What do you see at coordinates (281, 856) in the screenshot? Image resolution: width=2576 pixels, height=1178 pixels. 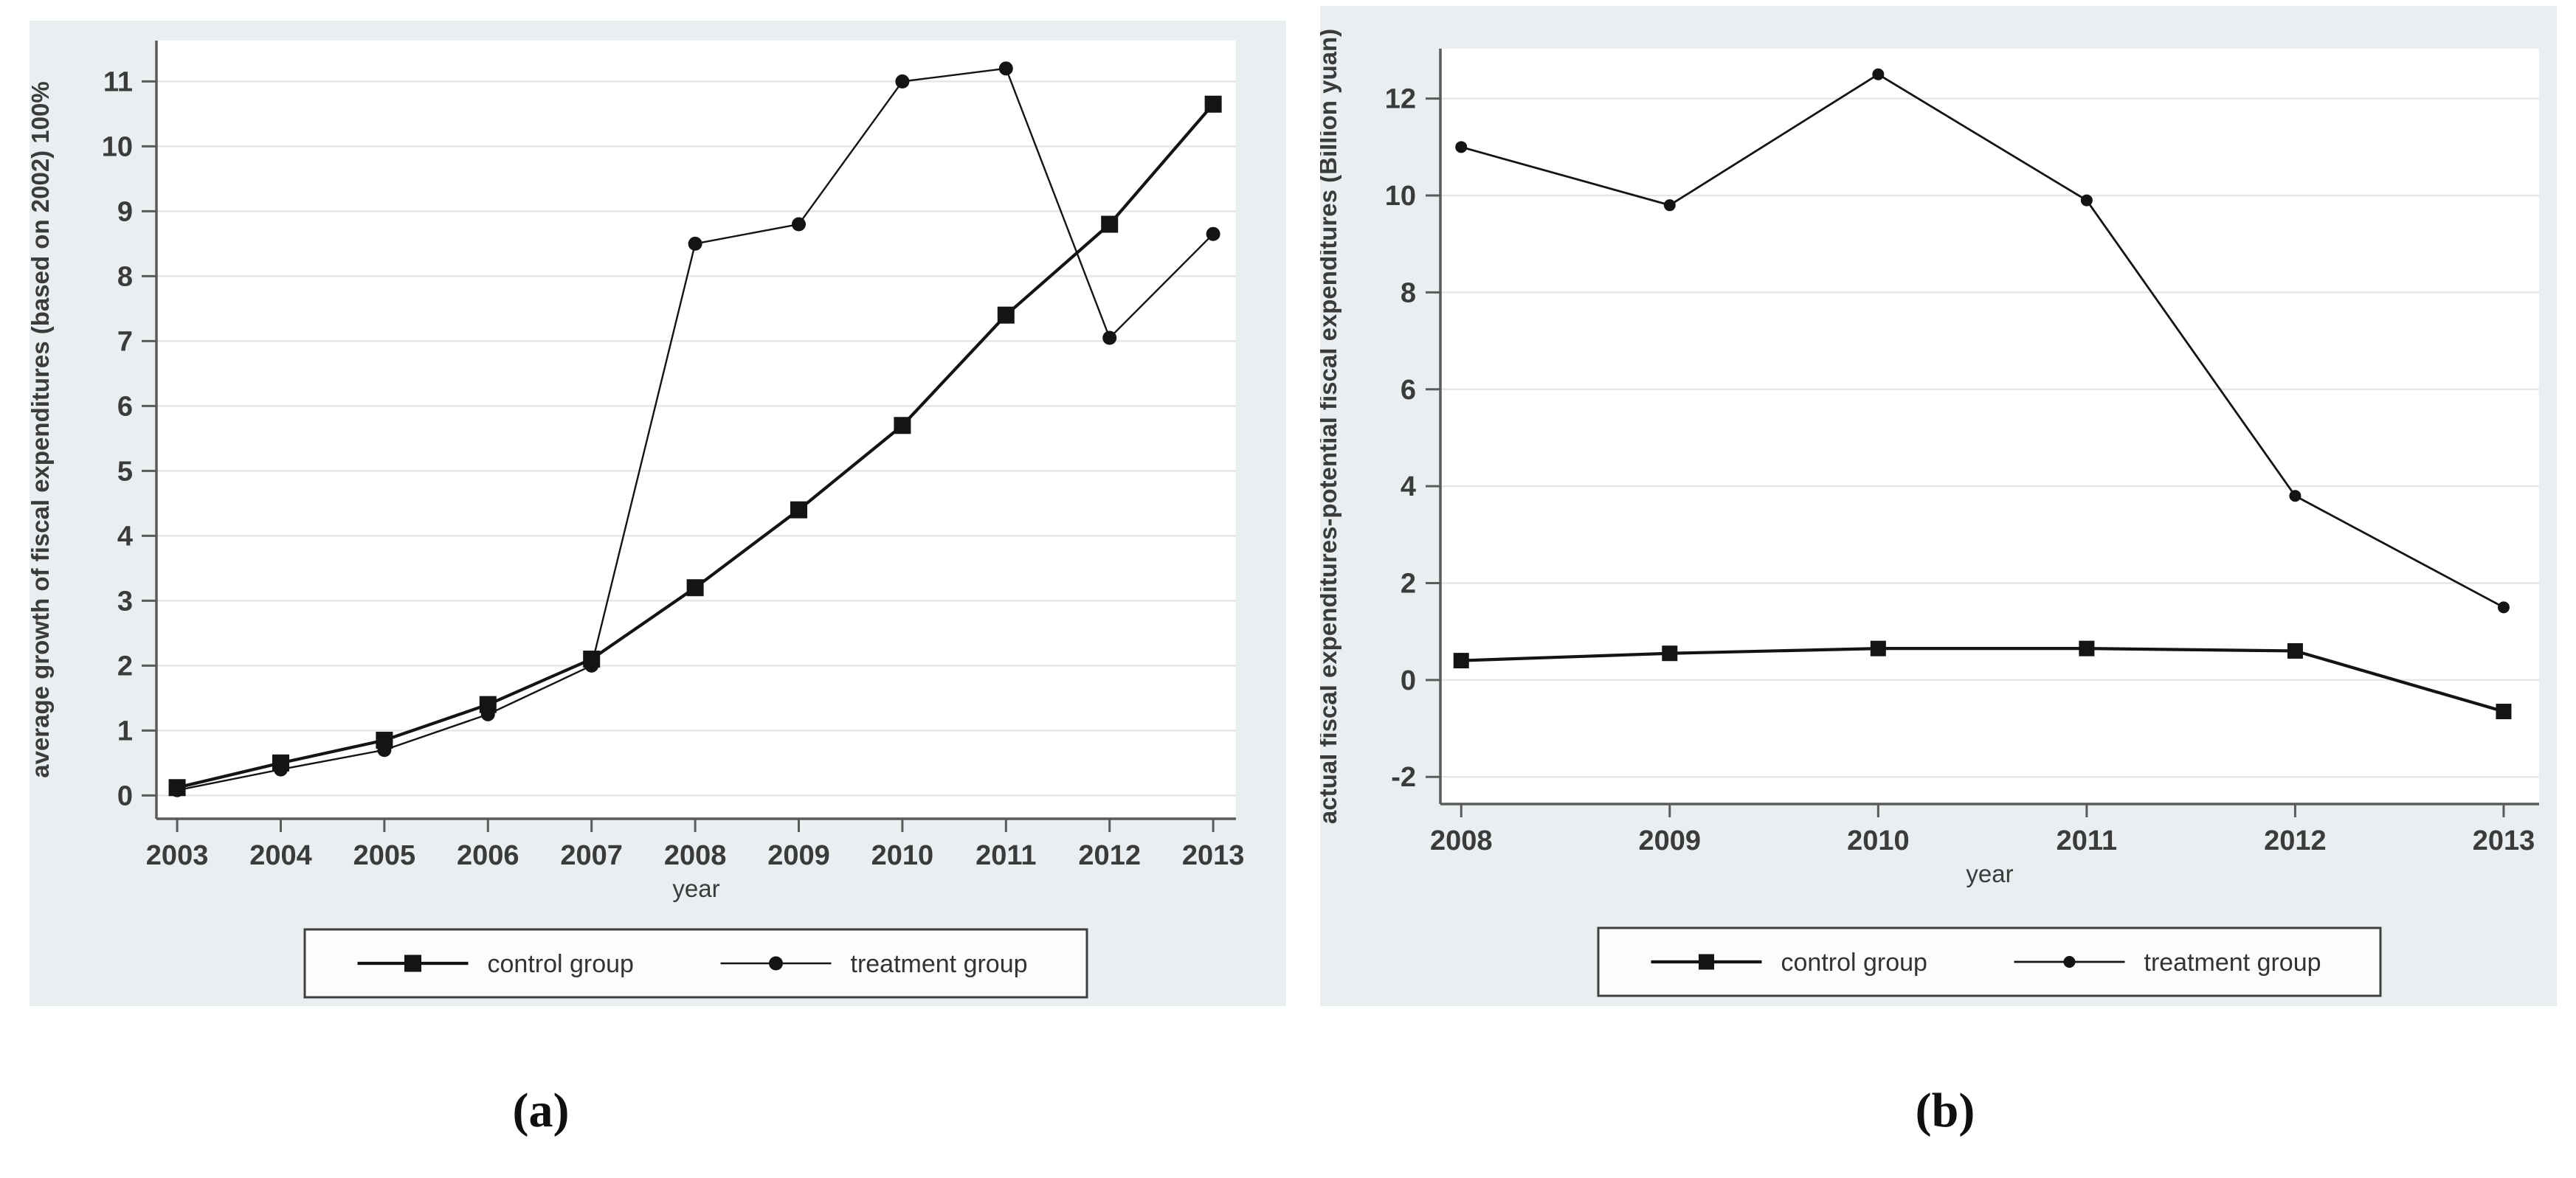 I see `x-tick-label: 2004` at bounding box center [281, 856].